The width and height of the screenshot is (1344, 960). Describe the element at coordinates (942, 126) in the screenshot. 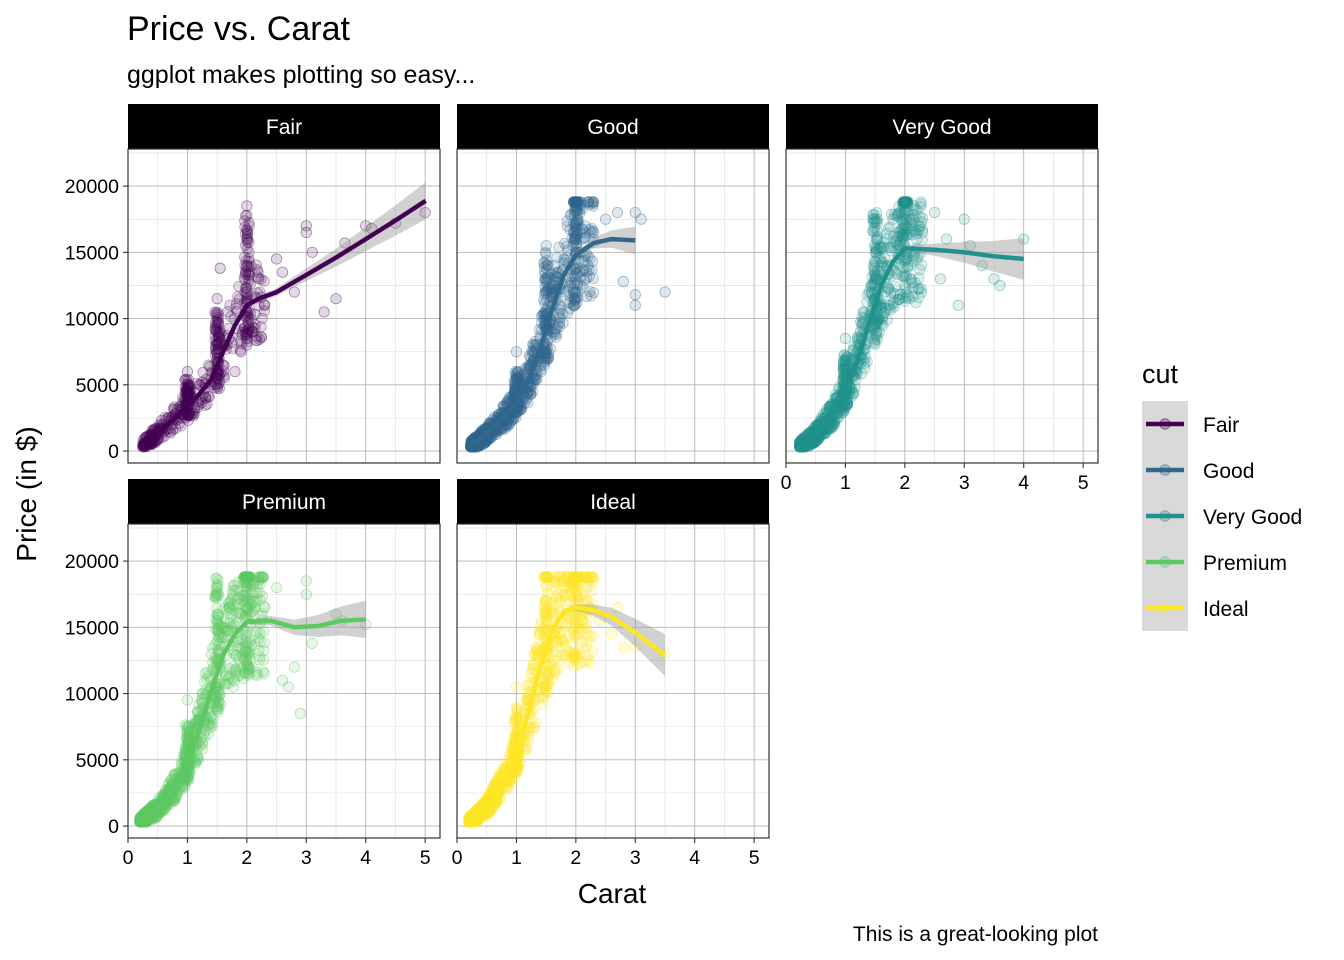

I see `facet-strip` at that location.